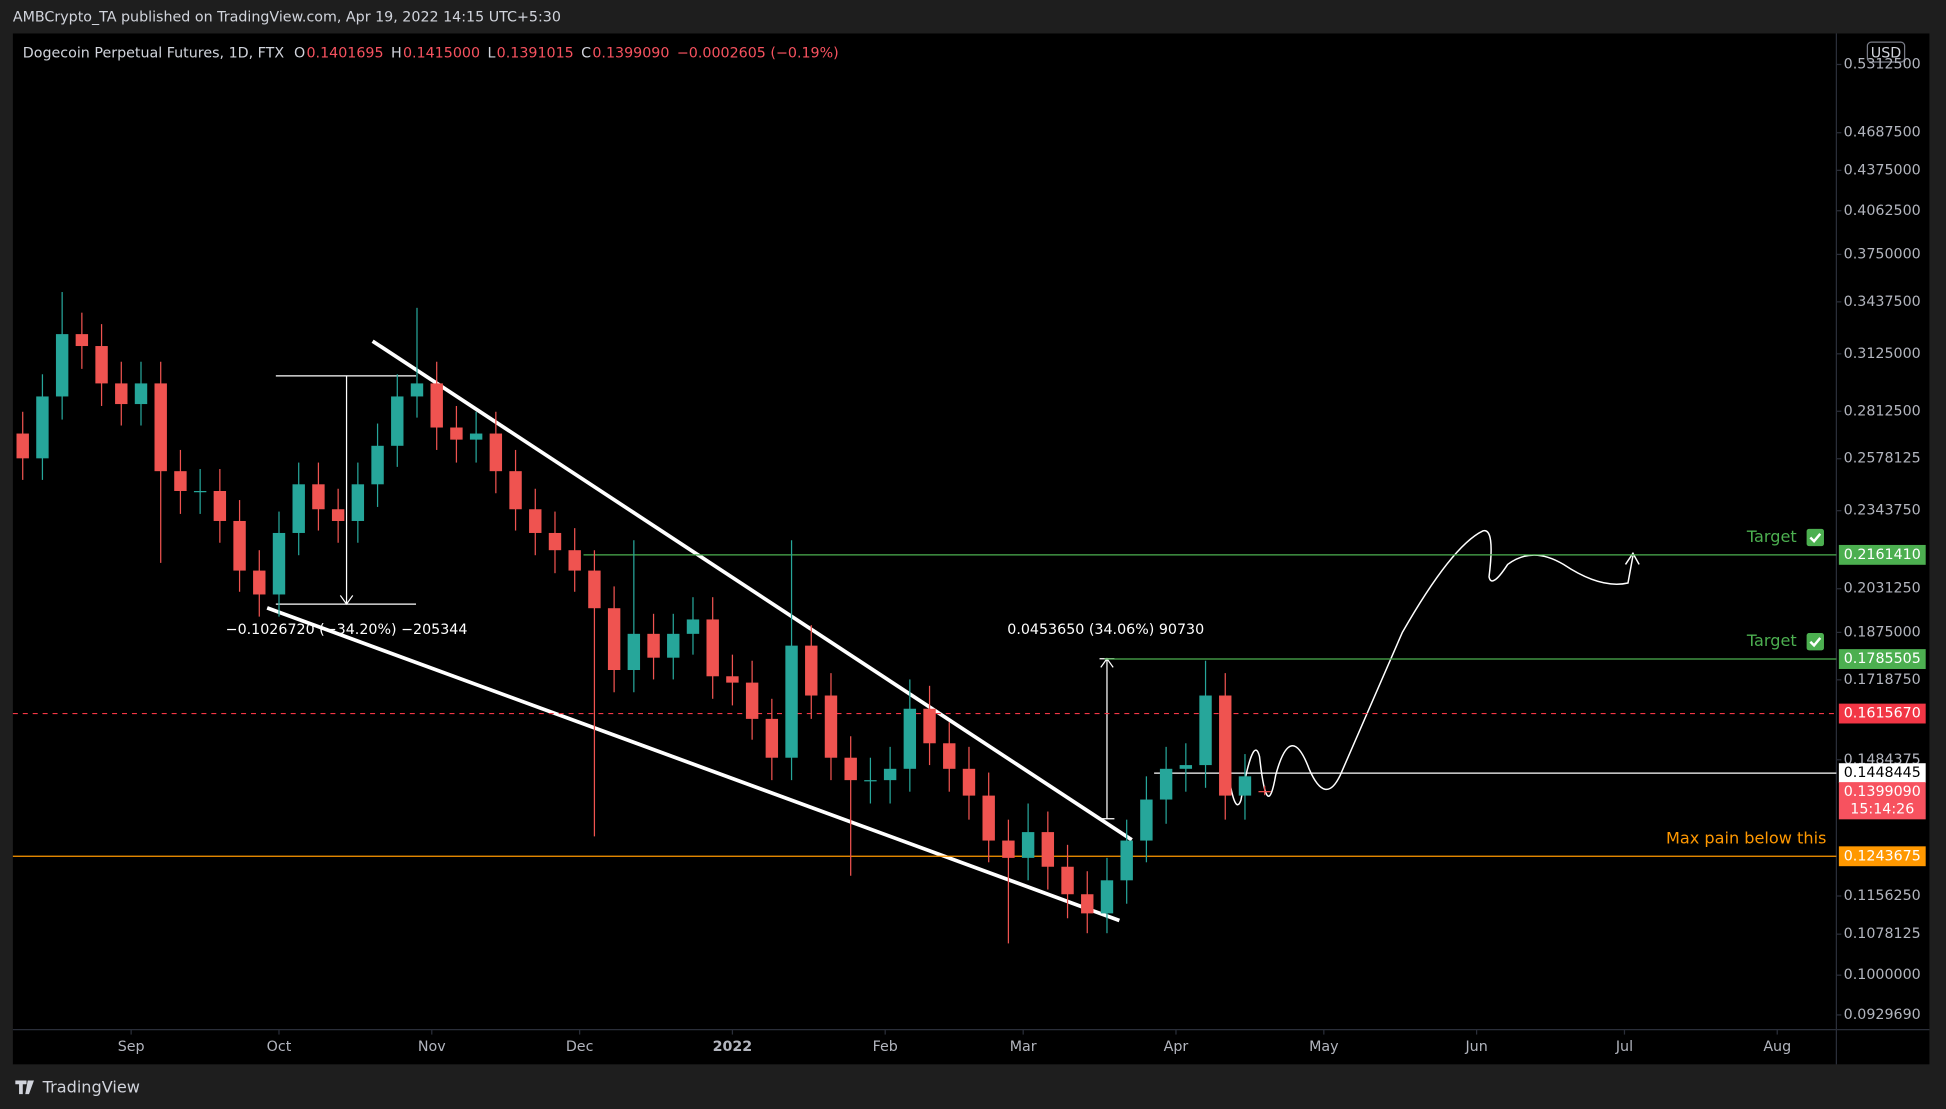 The image size is (1946, 1109). Describe the element at coordinates (1882, 1015) in the screenshot. I see `y-tick-label: 0.0929690` at that location.